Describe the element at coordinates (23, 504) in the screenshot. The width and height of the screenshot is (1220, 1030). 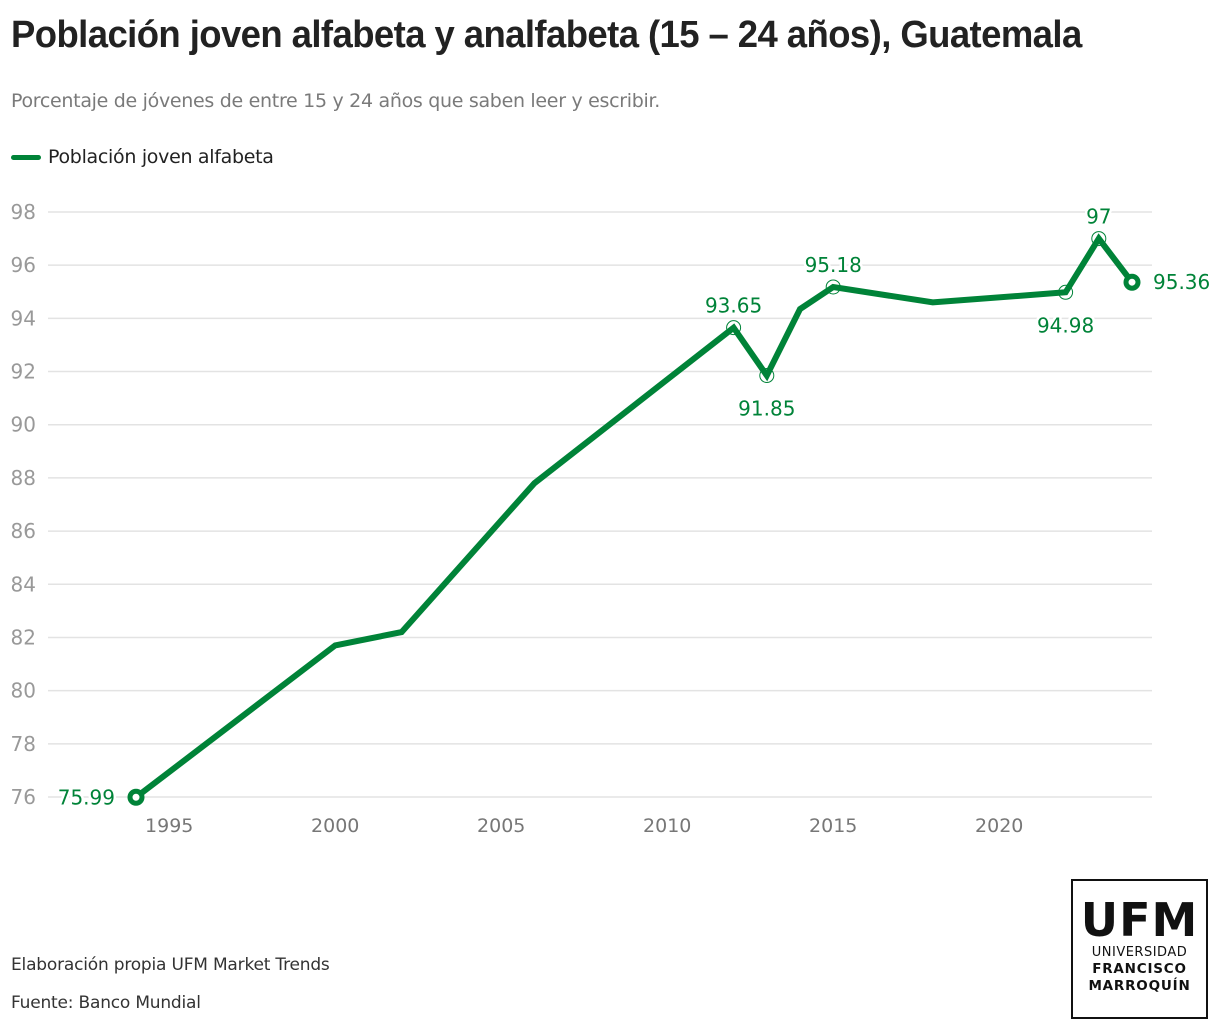
I see `y-axis-ticks: 76 78 80 82 84 86 88 90 92 94 96 98` at that location.